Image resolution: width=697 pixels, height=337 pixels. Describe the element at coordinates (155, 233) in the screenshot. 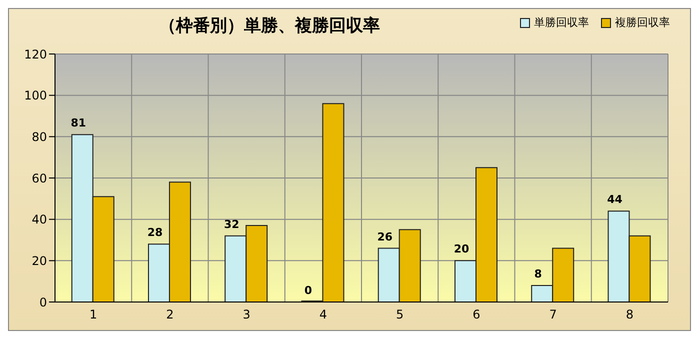

I see `data-label: 28` at that location.